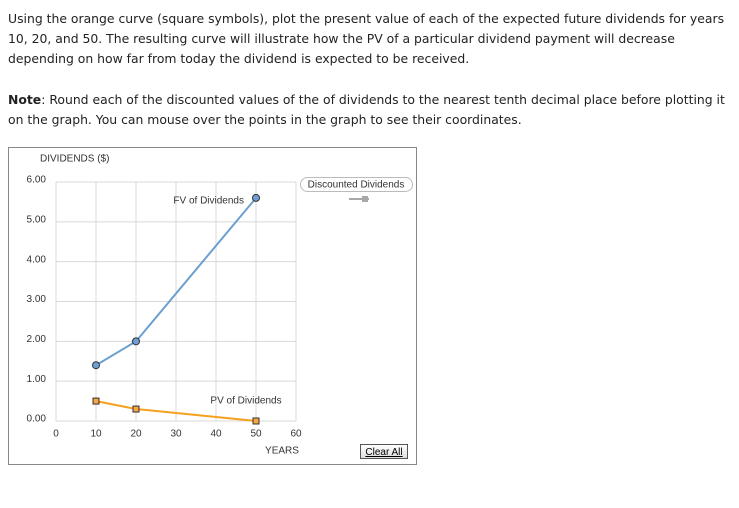  I want to click on x-tick-label: 20, so click(136, 434).